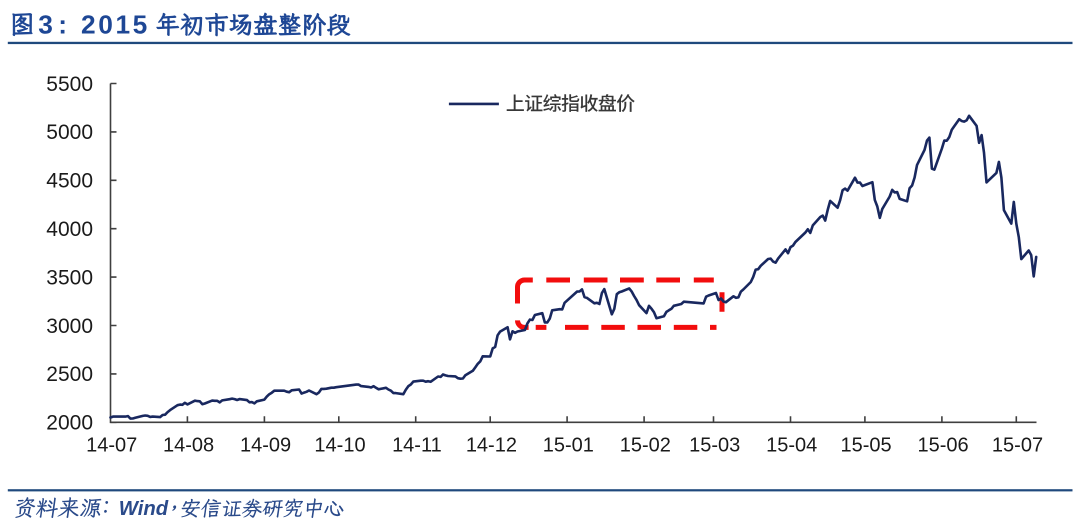 The width and height of the screenshot is (1080, 526). What do you see at coordinates (714, 446) in the screenshot?
I see `svg-text: 15-03` at bounding box center [714, 446].